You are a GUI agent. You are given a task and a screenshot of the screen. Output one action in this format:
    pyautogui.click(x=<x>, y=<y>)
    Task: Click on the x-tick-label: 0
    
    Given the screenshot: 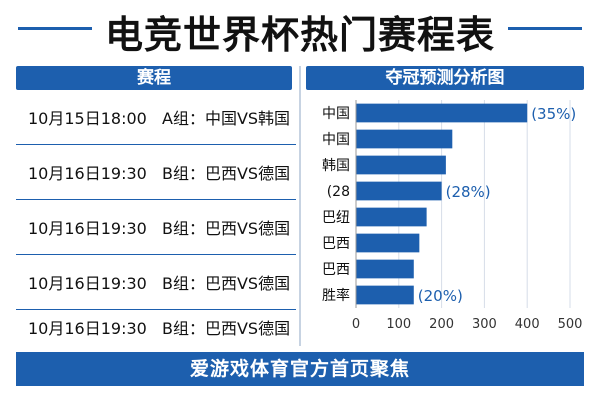 What is the action you would take?
    pyautogui.click(x=356, y=324)
    